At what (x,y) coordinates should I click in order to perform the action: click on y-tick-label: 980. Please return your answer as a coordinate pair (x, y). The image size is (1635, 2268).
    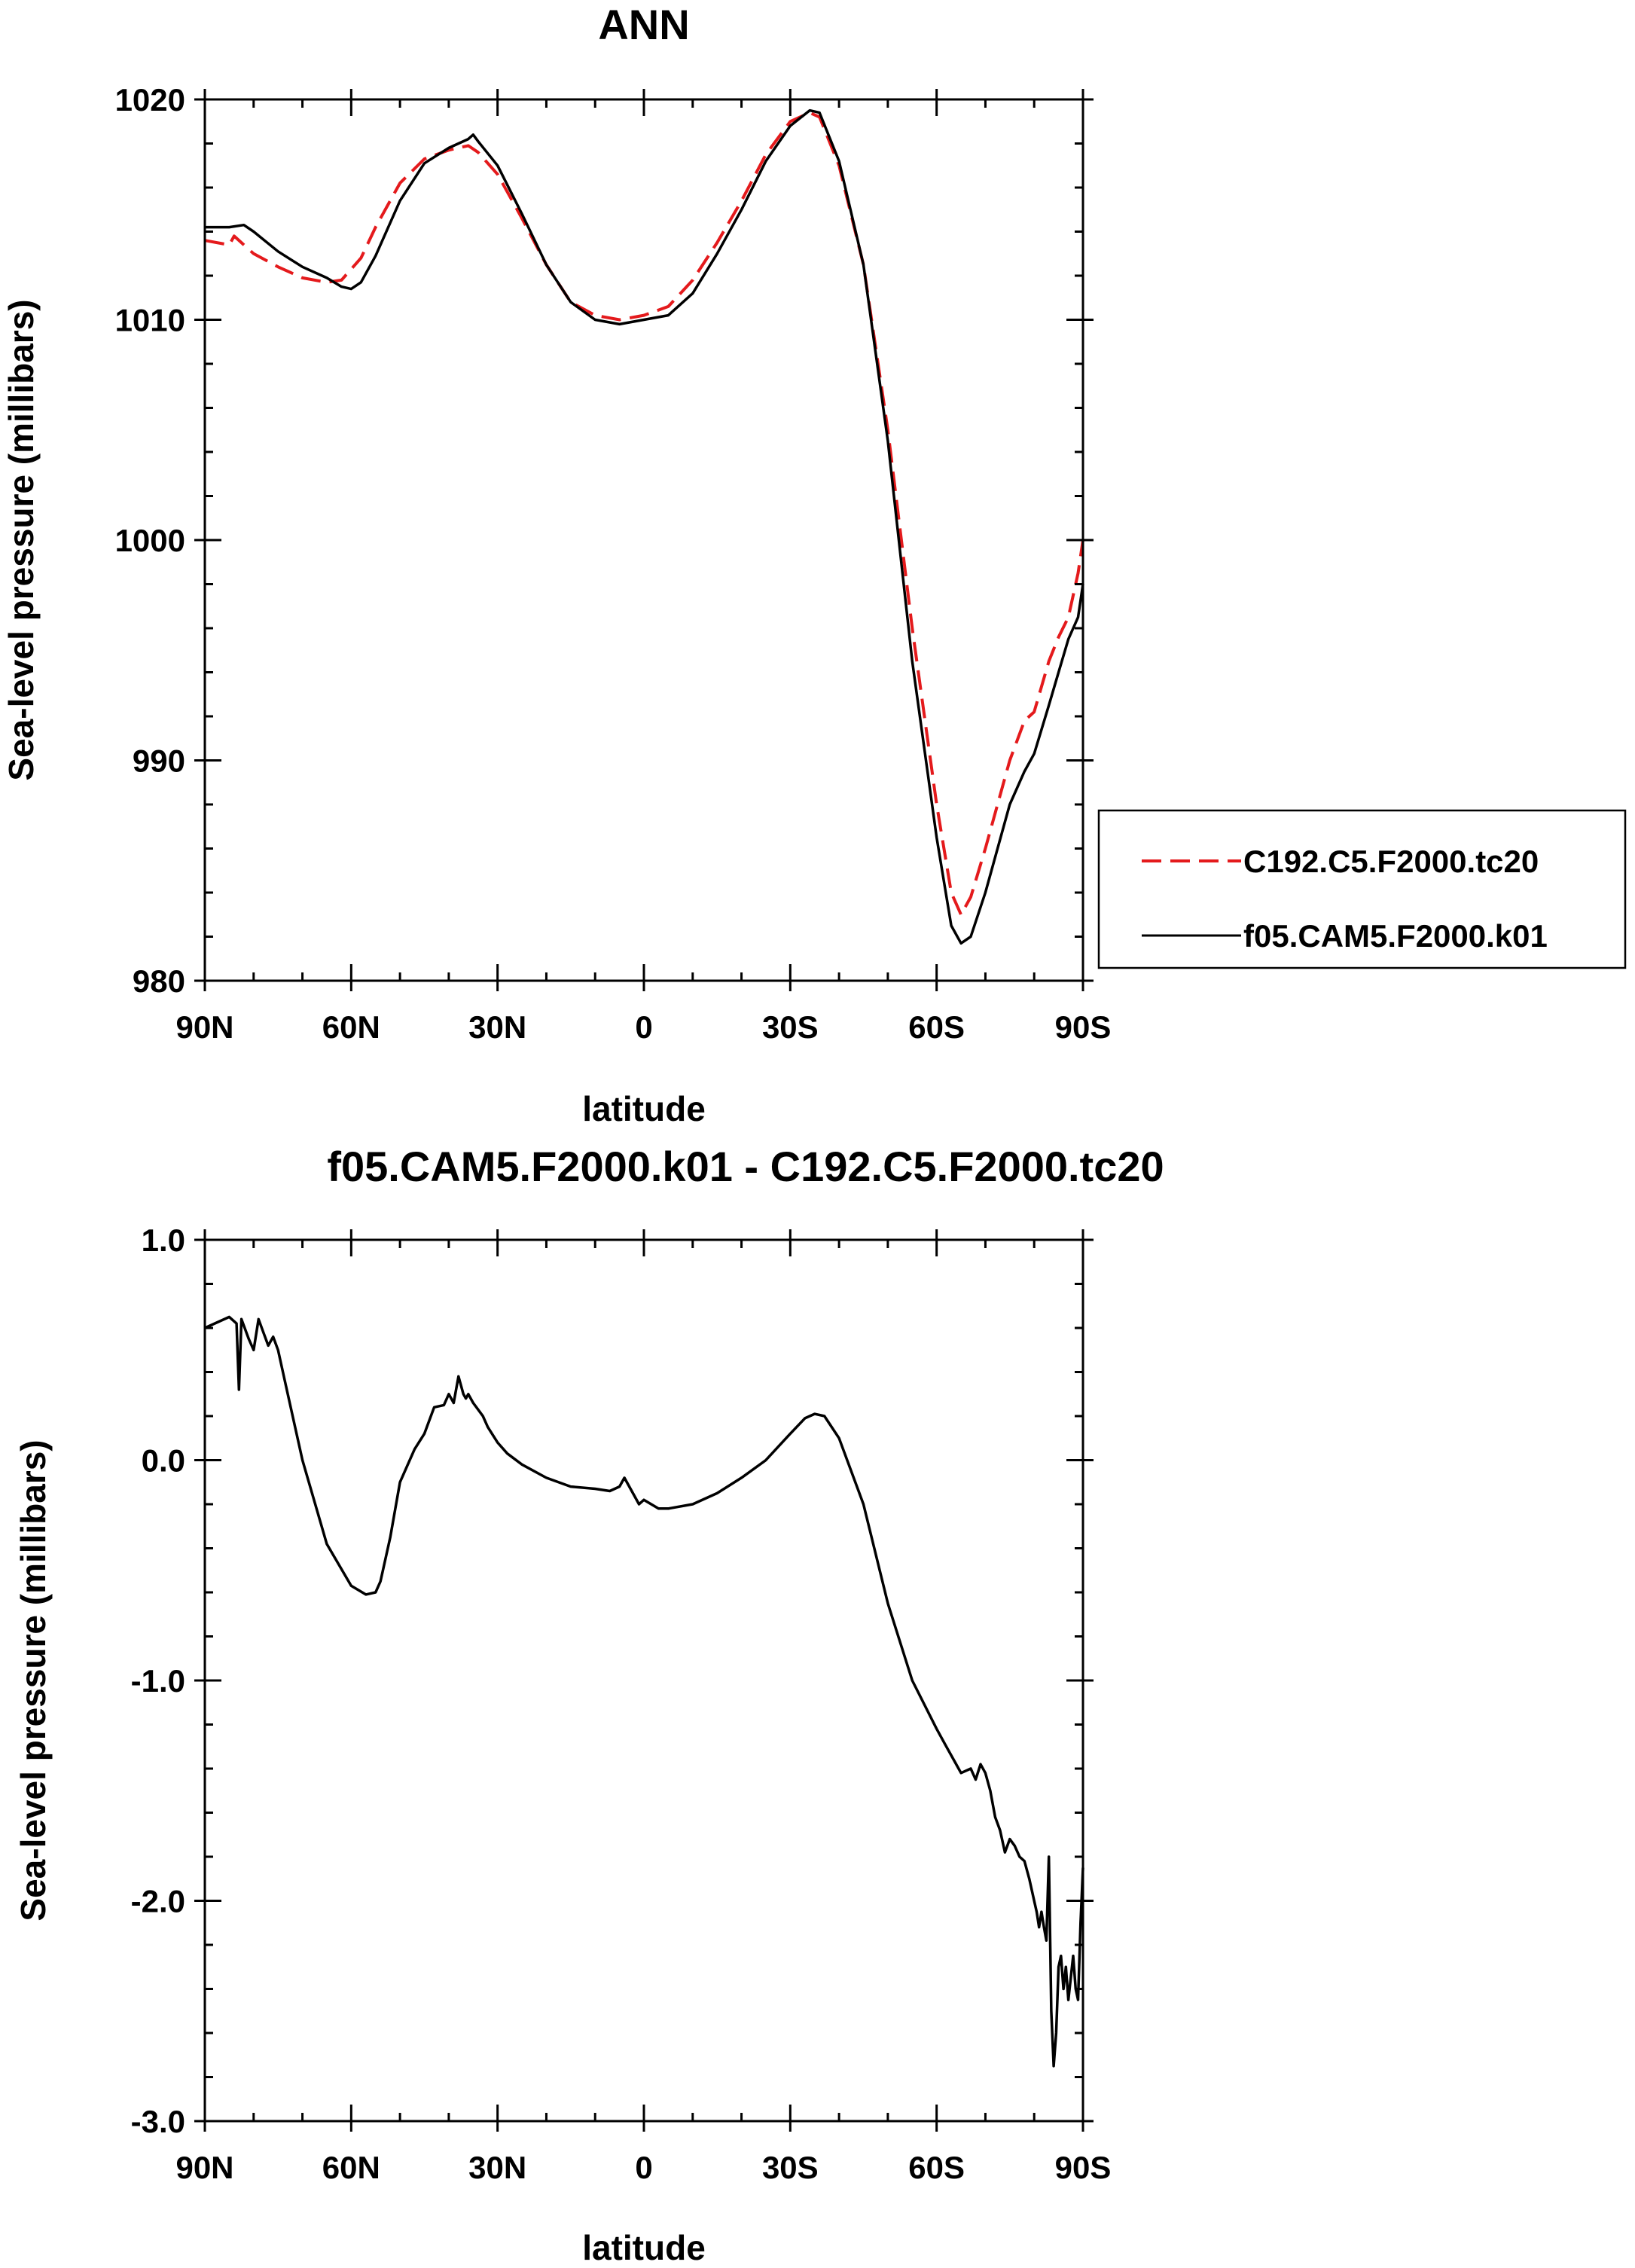
    Looking at the image, I should click on (159, 981).